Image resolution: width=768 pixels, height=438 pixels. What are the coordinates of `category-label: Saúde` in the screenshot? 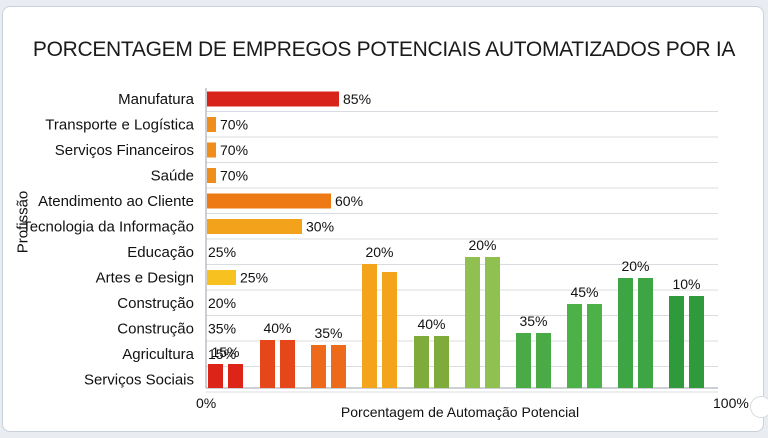 It's located at (172, 176).